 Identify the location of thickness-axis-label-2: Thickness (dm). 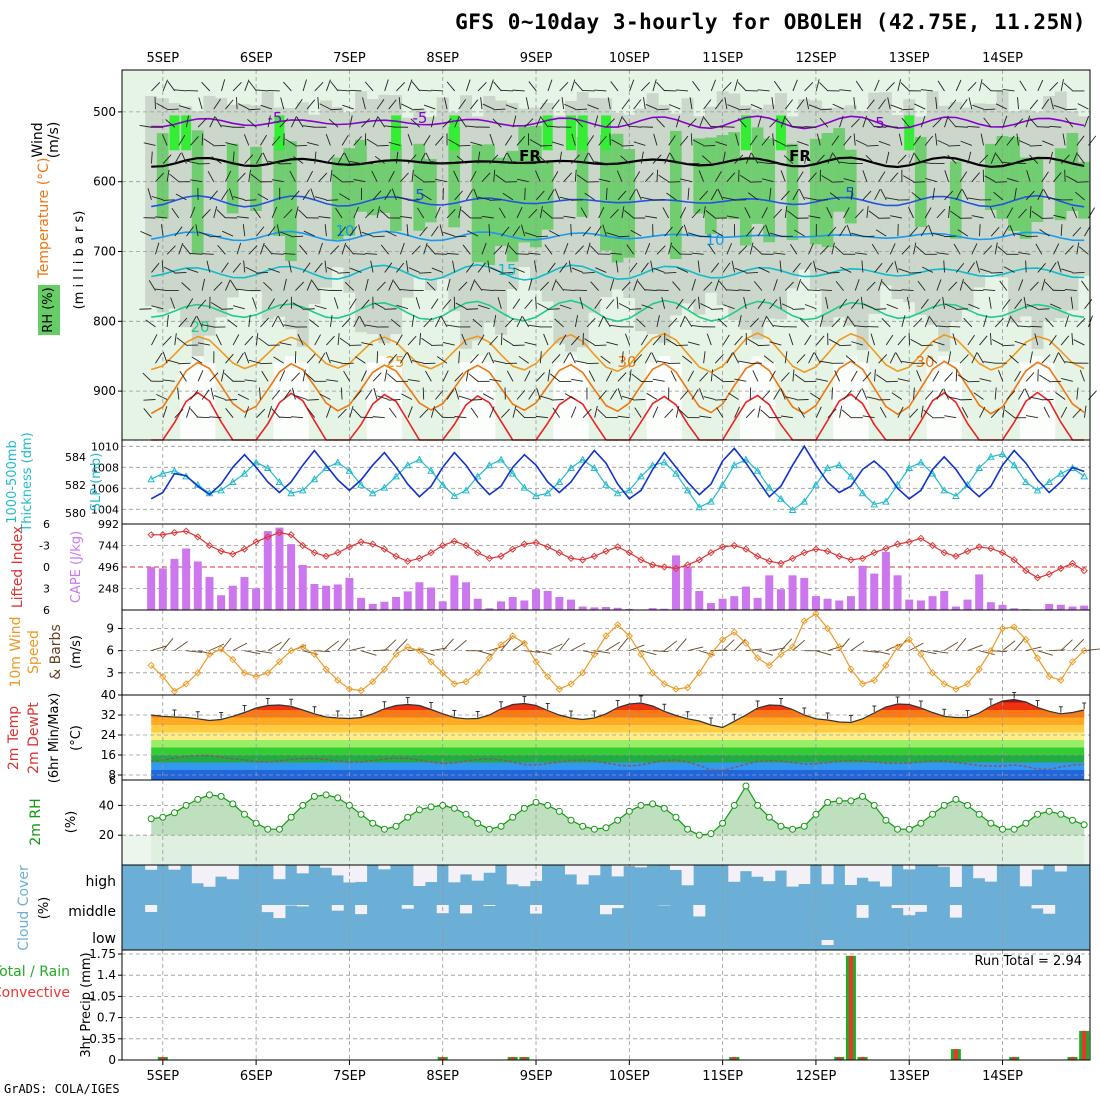
(27, 482).